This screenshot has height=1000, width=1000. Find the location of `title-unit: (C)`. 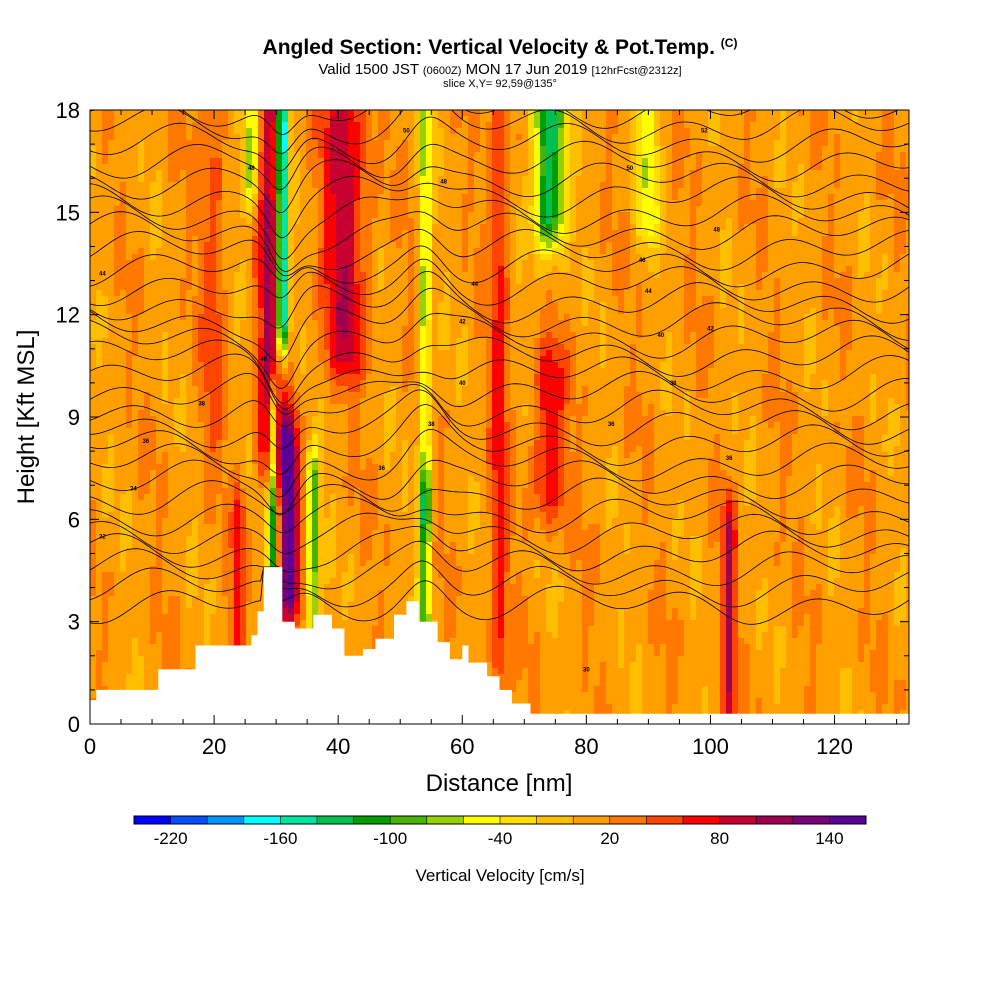

title-unit: (C) is located at coordinates (729, 43).